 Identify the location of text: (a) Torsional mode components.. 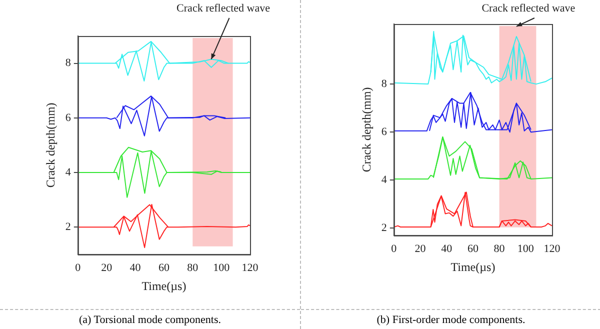
(150, 319).